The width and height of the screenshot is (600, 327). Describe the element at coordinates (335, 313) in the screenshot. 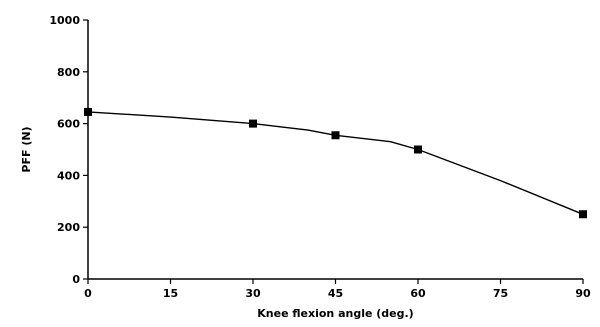

I see `x-axis-title: Knee flexion angle (deg.)` at that location.